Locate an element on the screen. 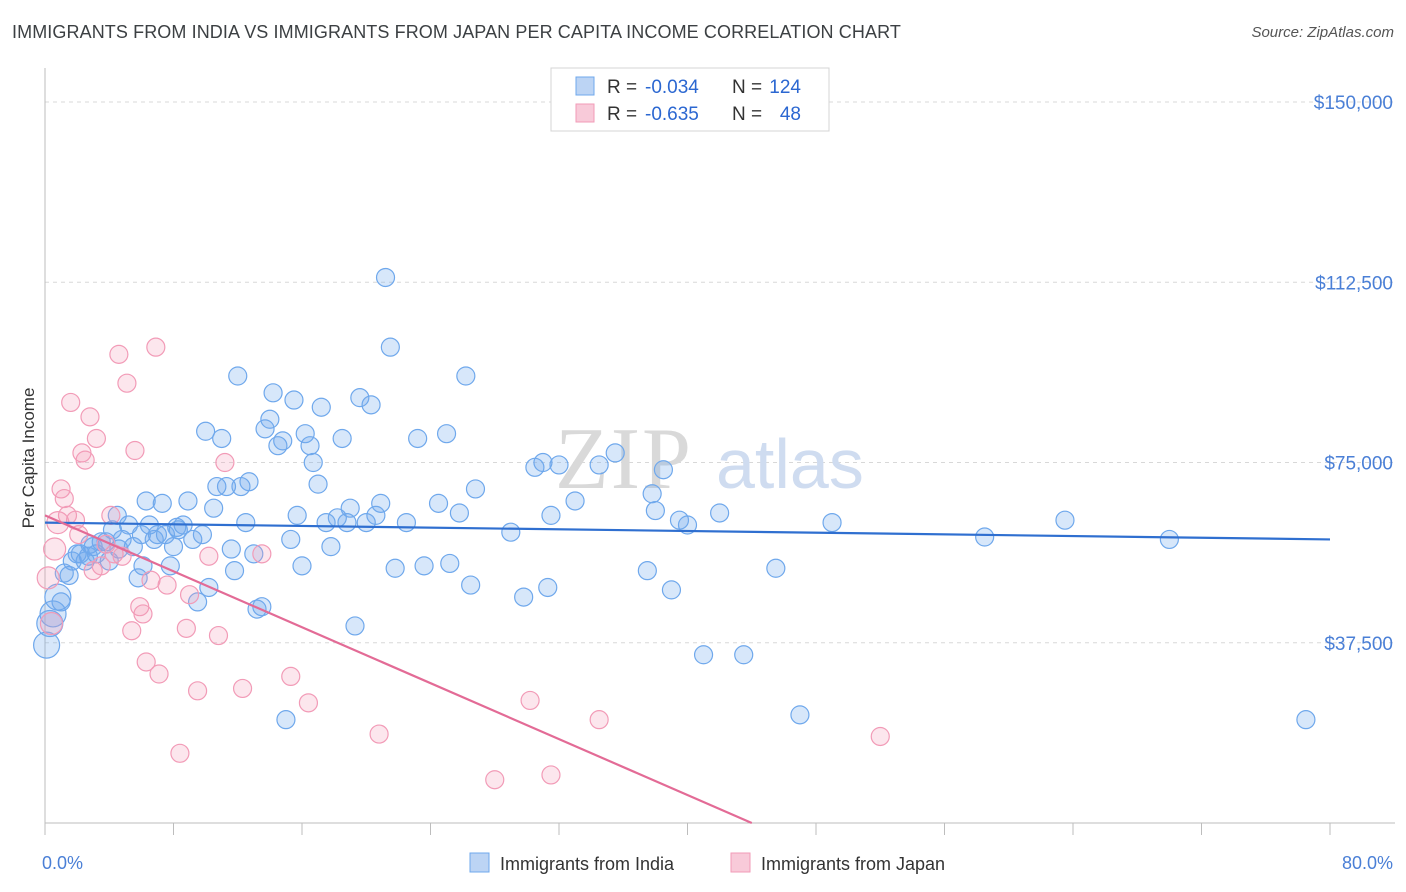  legend-india-r-label: R = is located at coordinates (622, 87).